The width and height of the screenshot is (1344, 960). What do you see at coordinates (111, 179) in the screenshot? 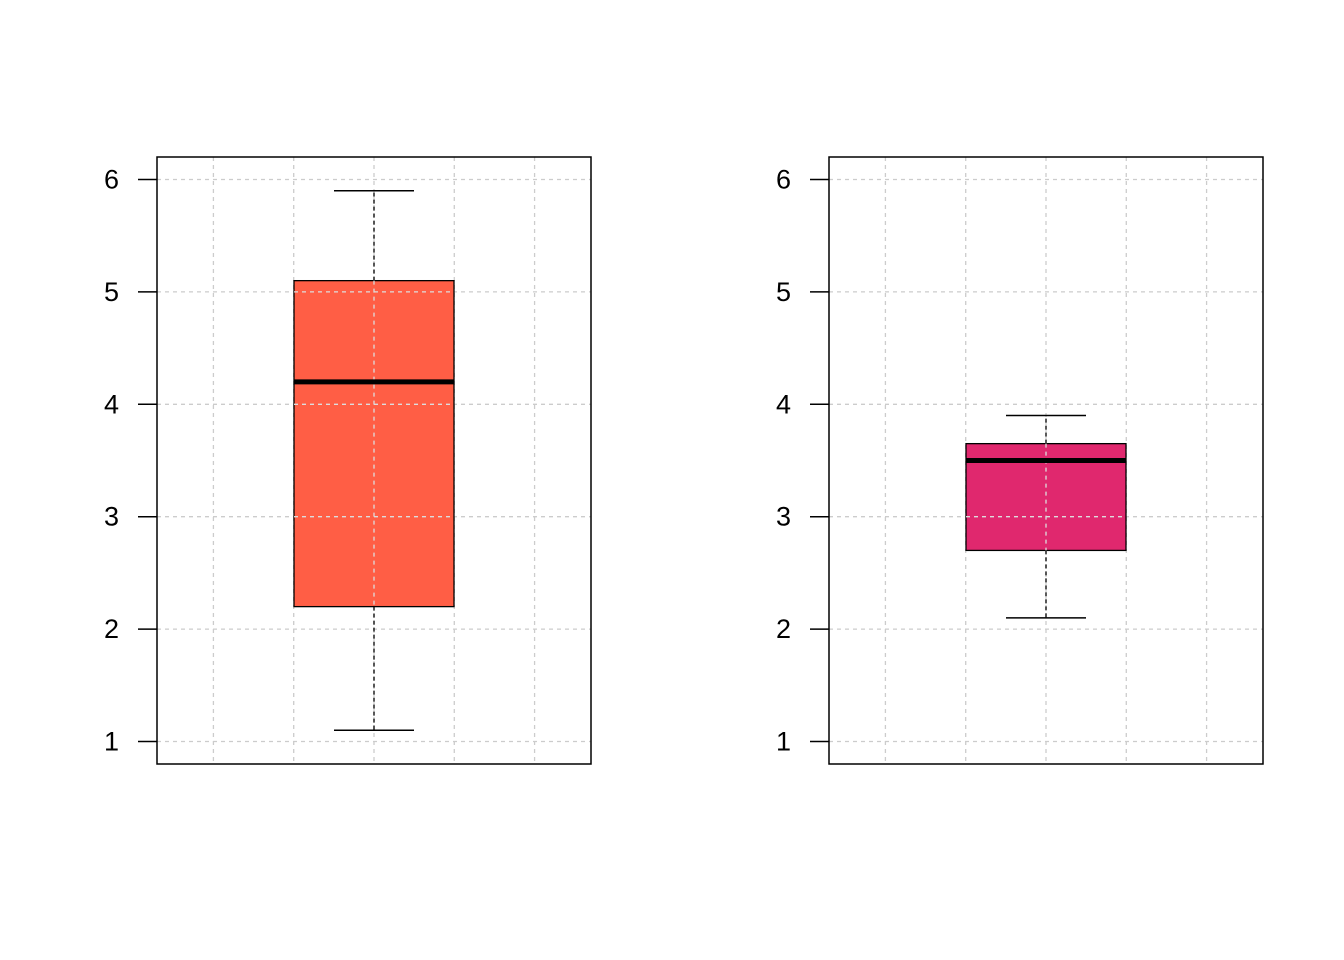
I see `left-y-tick-label: 6` at bounding box center [111, 179].